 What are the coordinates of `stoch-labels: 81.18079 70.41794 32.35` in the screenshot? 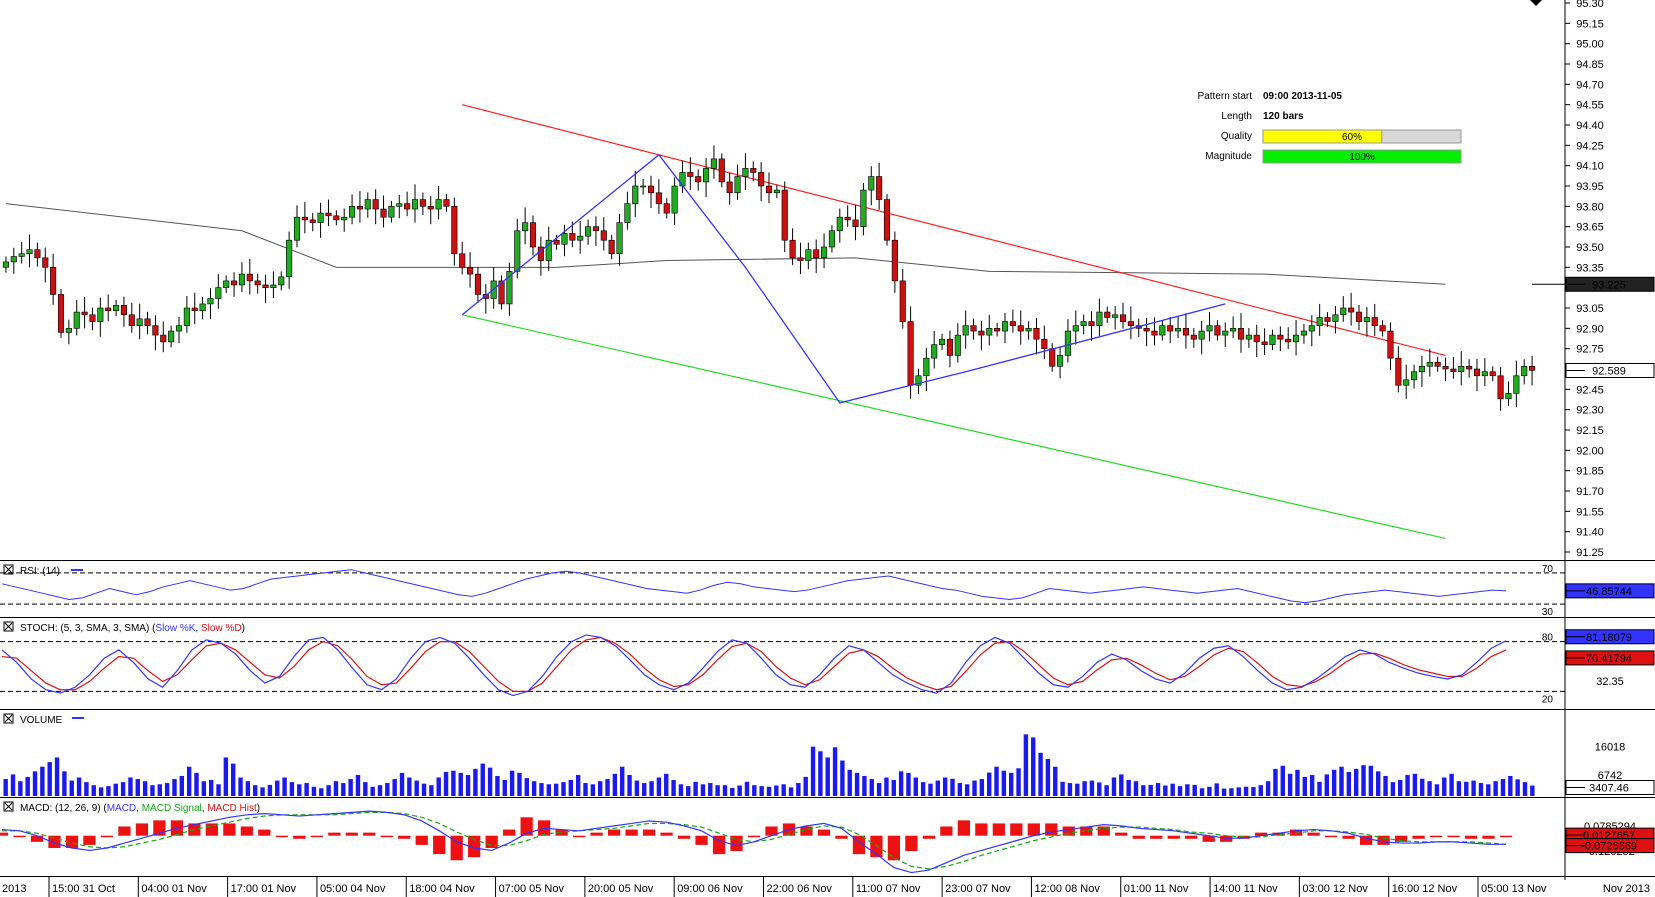 It's located at (1610, 658).